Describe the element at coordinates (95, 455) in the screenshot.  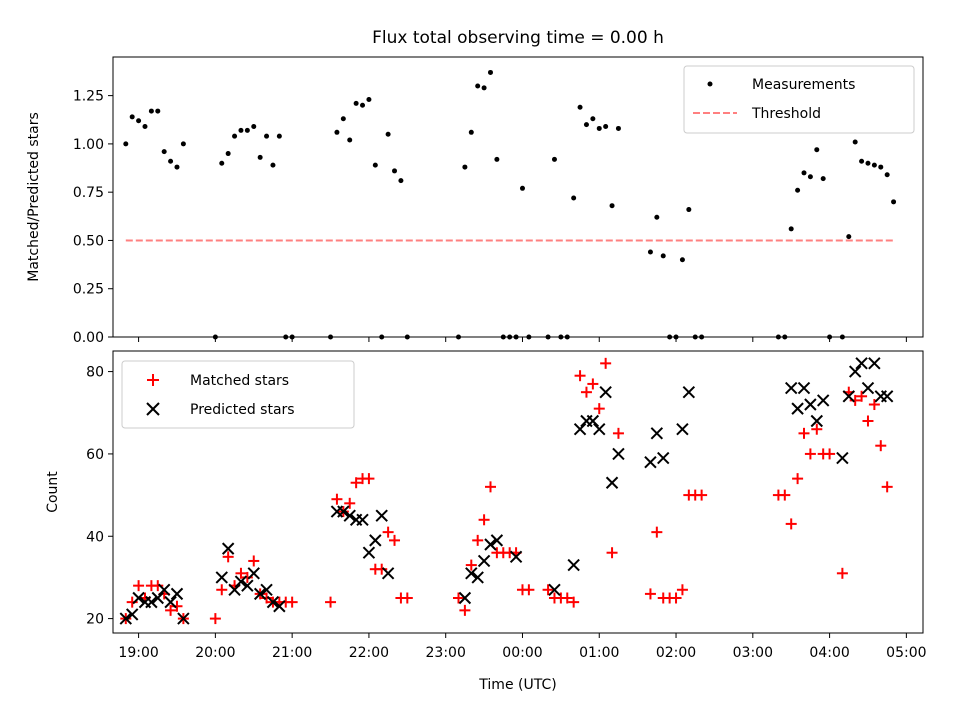
I see `y-tick-label: 60` at that location.